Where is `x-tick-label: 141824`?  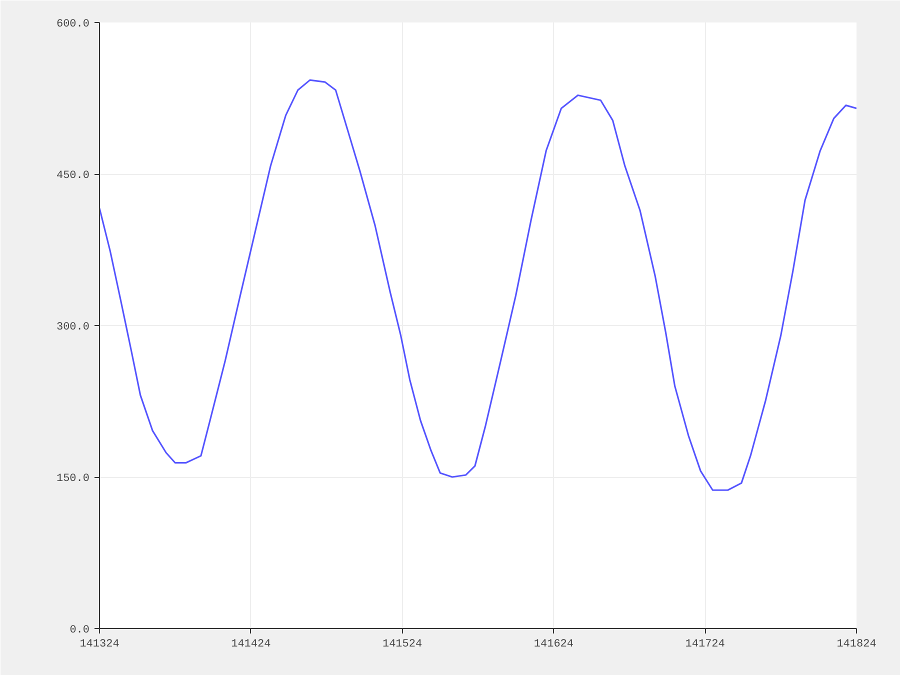
x-tick-label: 141824 is located at coordinates (856, 644).